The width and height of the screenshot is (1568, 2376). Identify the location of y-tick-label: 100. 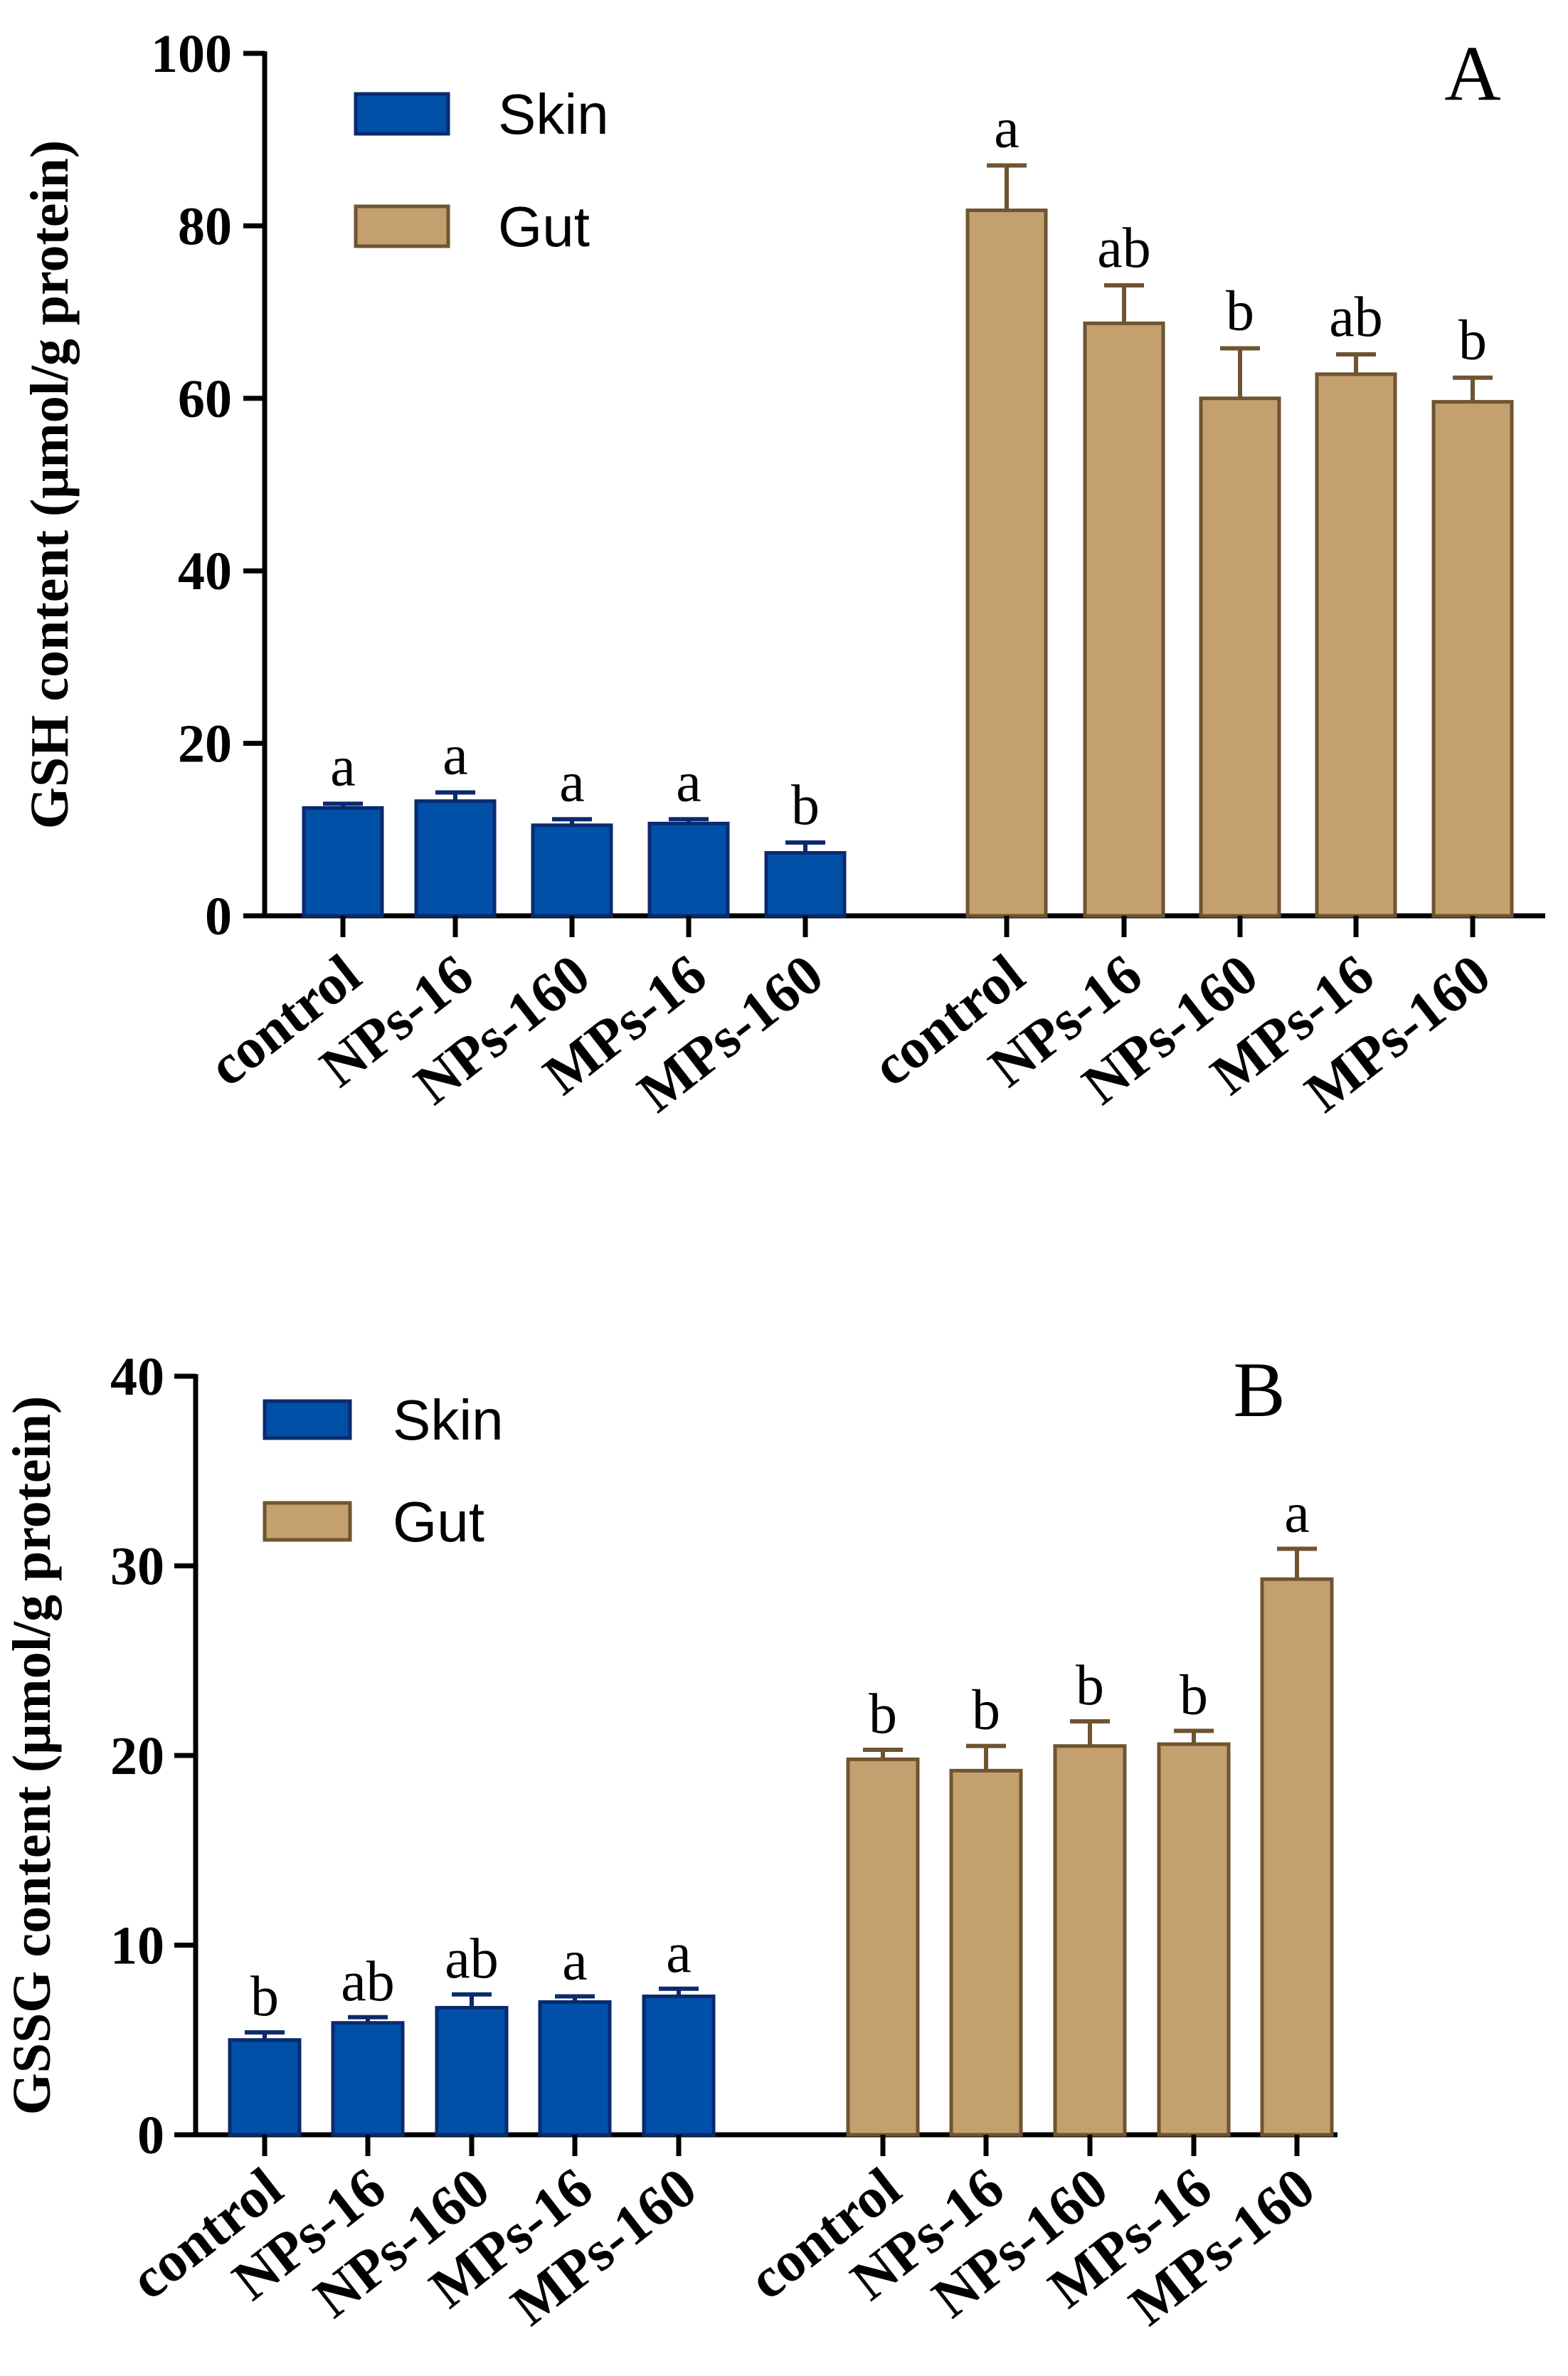
(191, 54).